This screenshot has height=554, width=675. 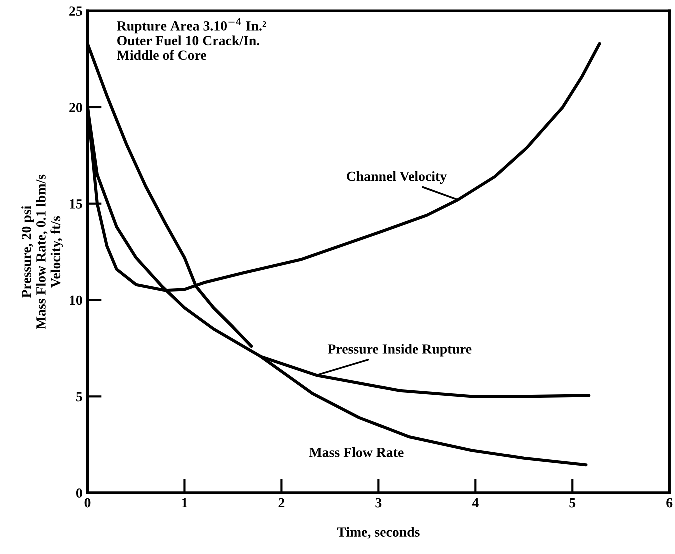 What do you see at coordinates (573, 503) in the screenshot?
I see `x-tick-label: 5` at bounding box center [573, 503].